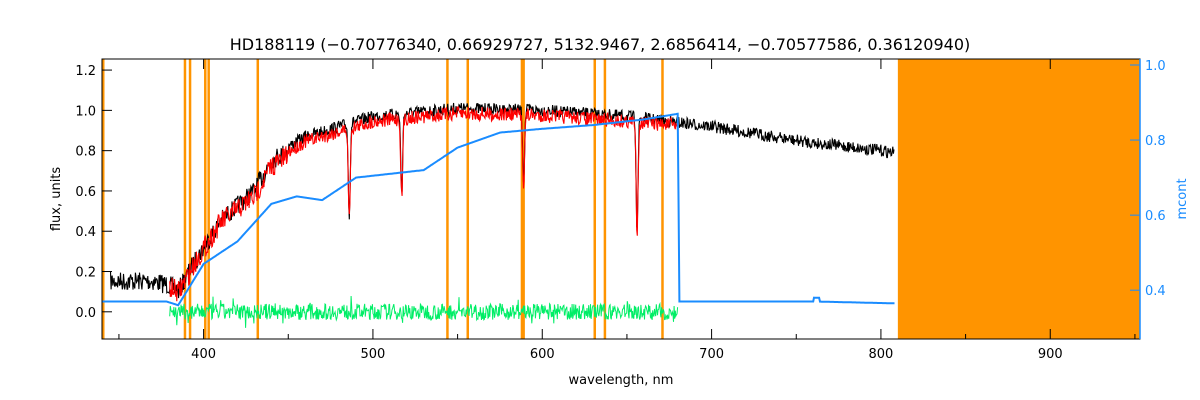 This screenshot has width=1200, height=400. Describe the element at coordinates (881, 354) in the screenshot. I see `x-tick-label: 800` at that location.